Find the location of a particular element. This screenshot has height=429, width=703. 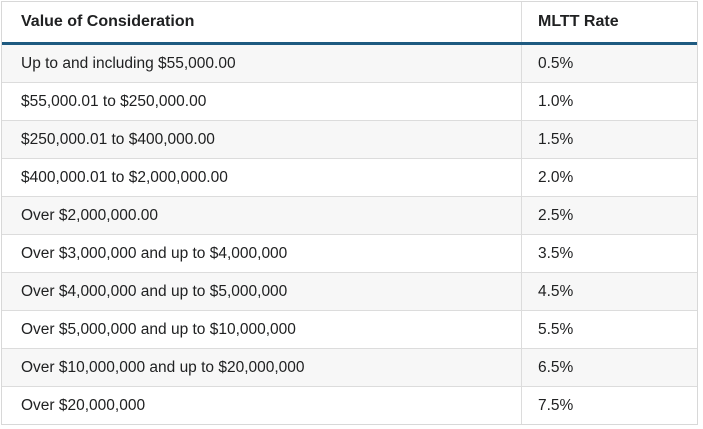

table-row: Up to and including $55,000.00 0.5% is located at coordinates (349, 64).